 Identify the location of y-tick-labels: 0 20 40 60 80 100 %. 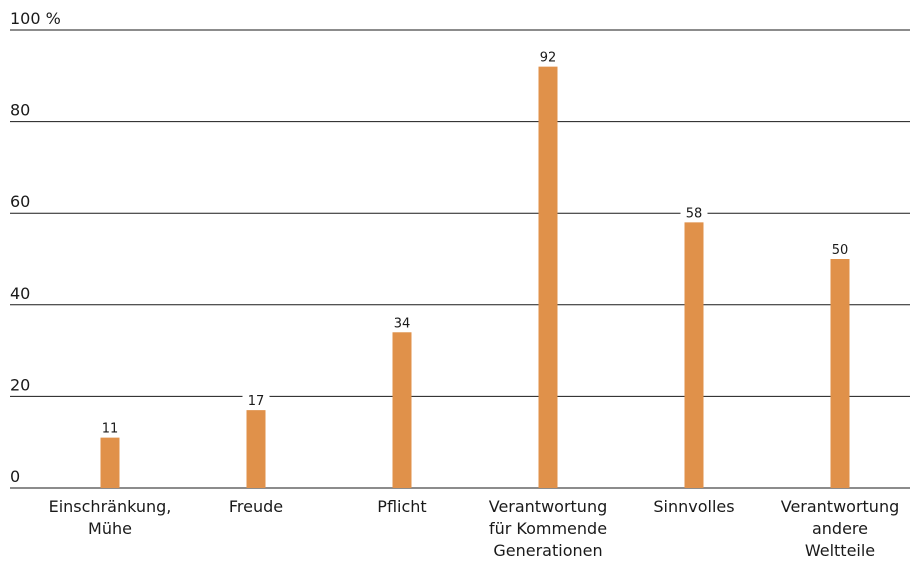
(35, 247).